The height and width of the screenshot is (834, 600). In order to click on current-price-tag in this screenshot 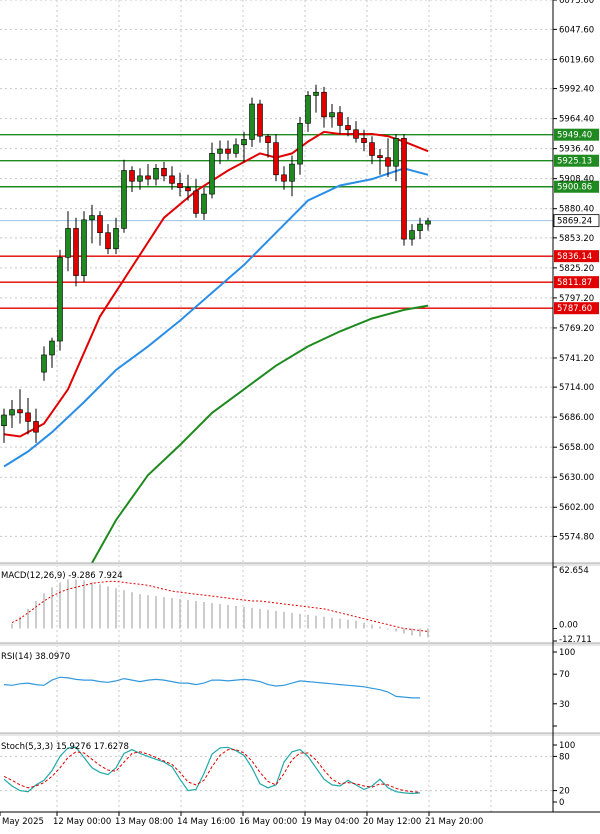, I will do `click(576, 221)`.